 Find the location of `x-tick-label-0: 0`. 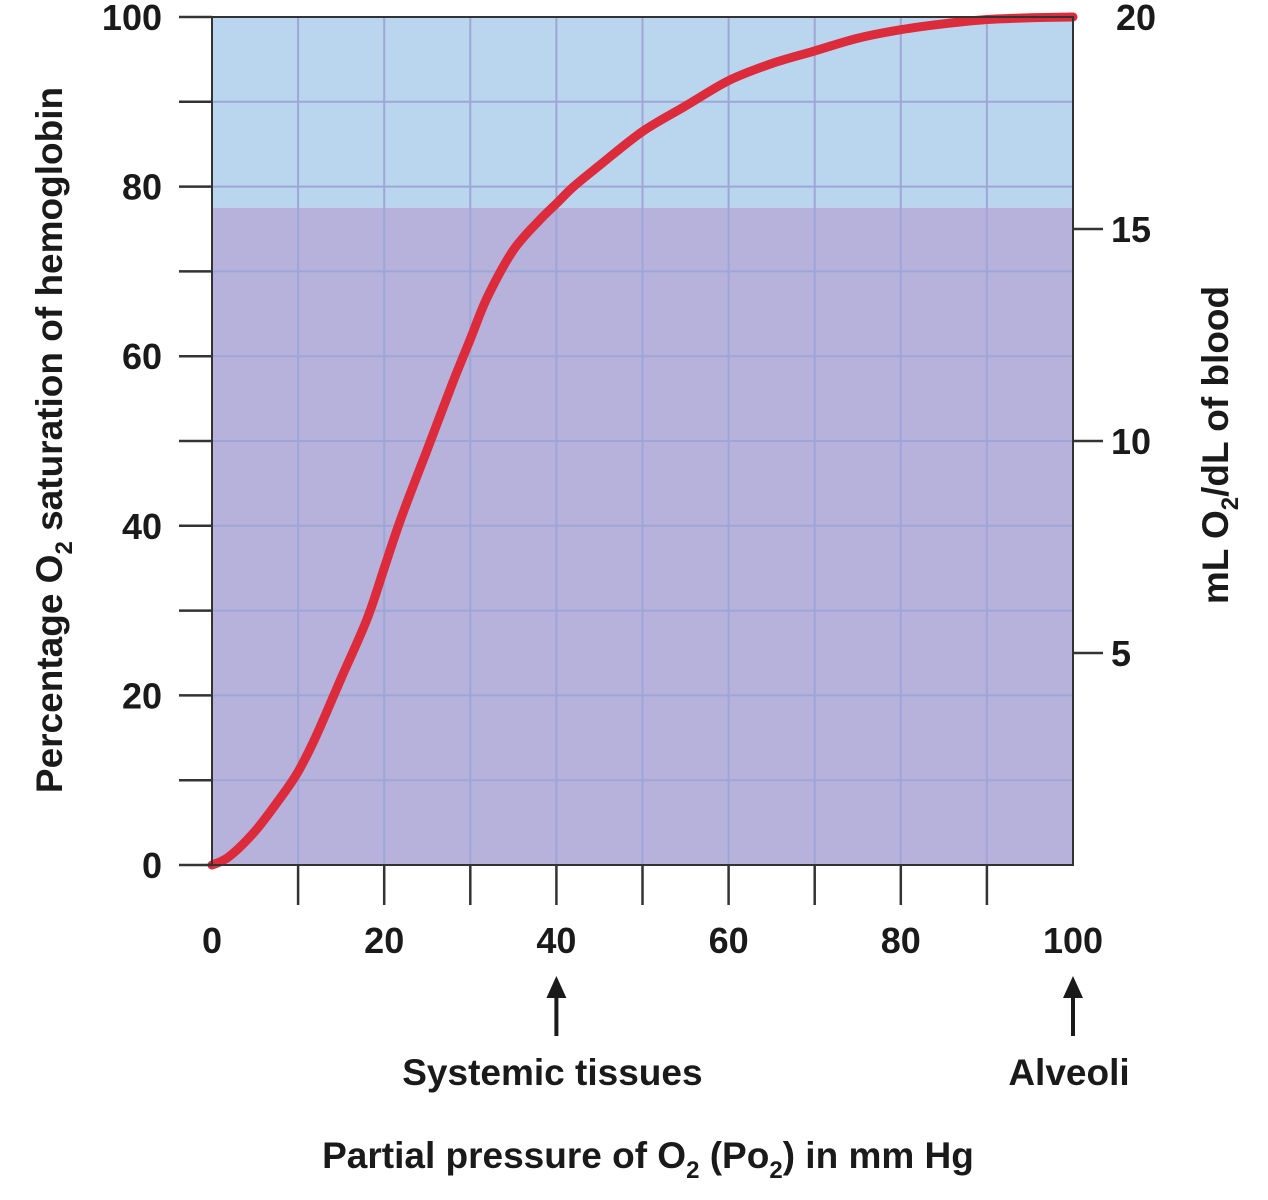

x-tick-label-0: 0 is located at coordinates (212, 940).